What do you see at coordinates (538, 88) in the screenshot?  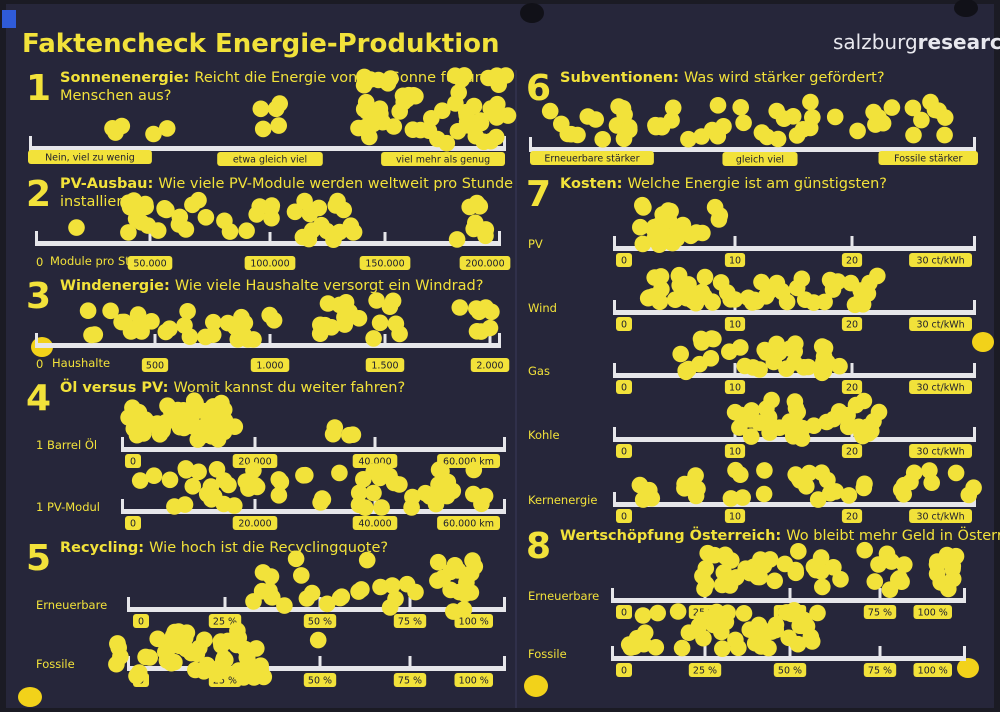 I see `question-number: 6` at bounding box center [538, 88].